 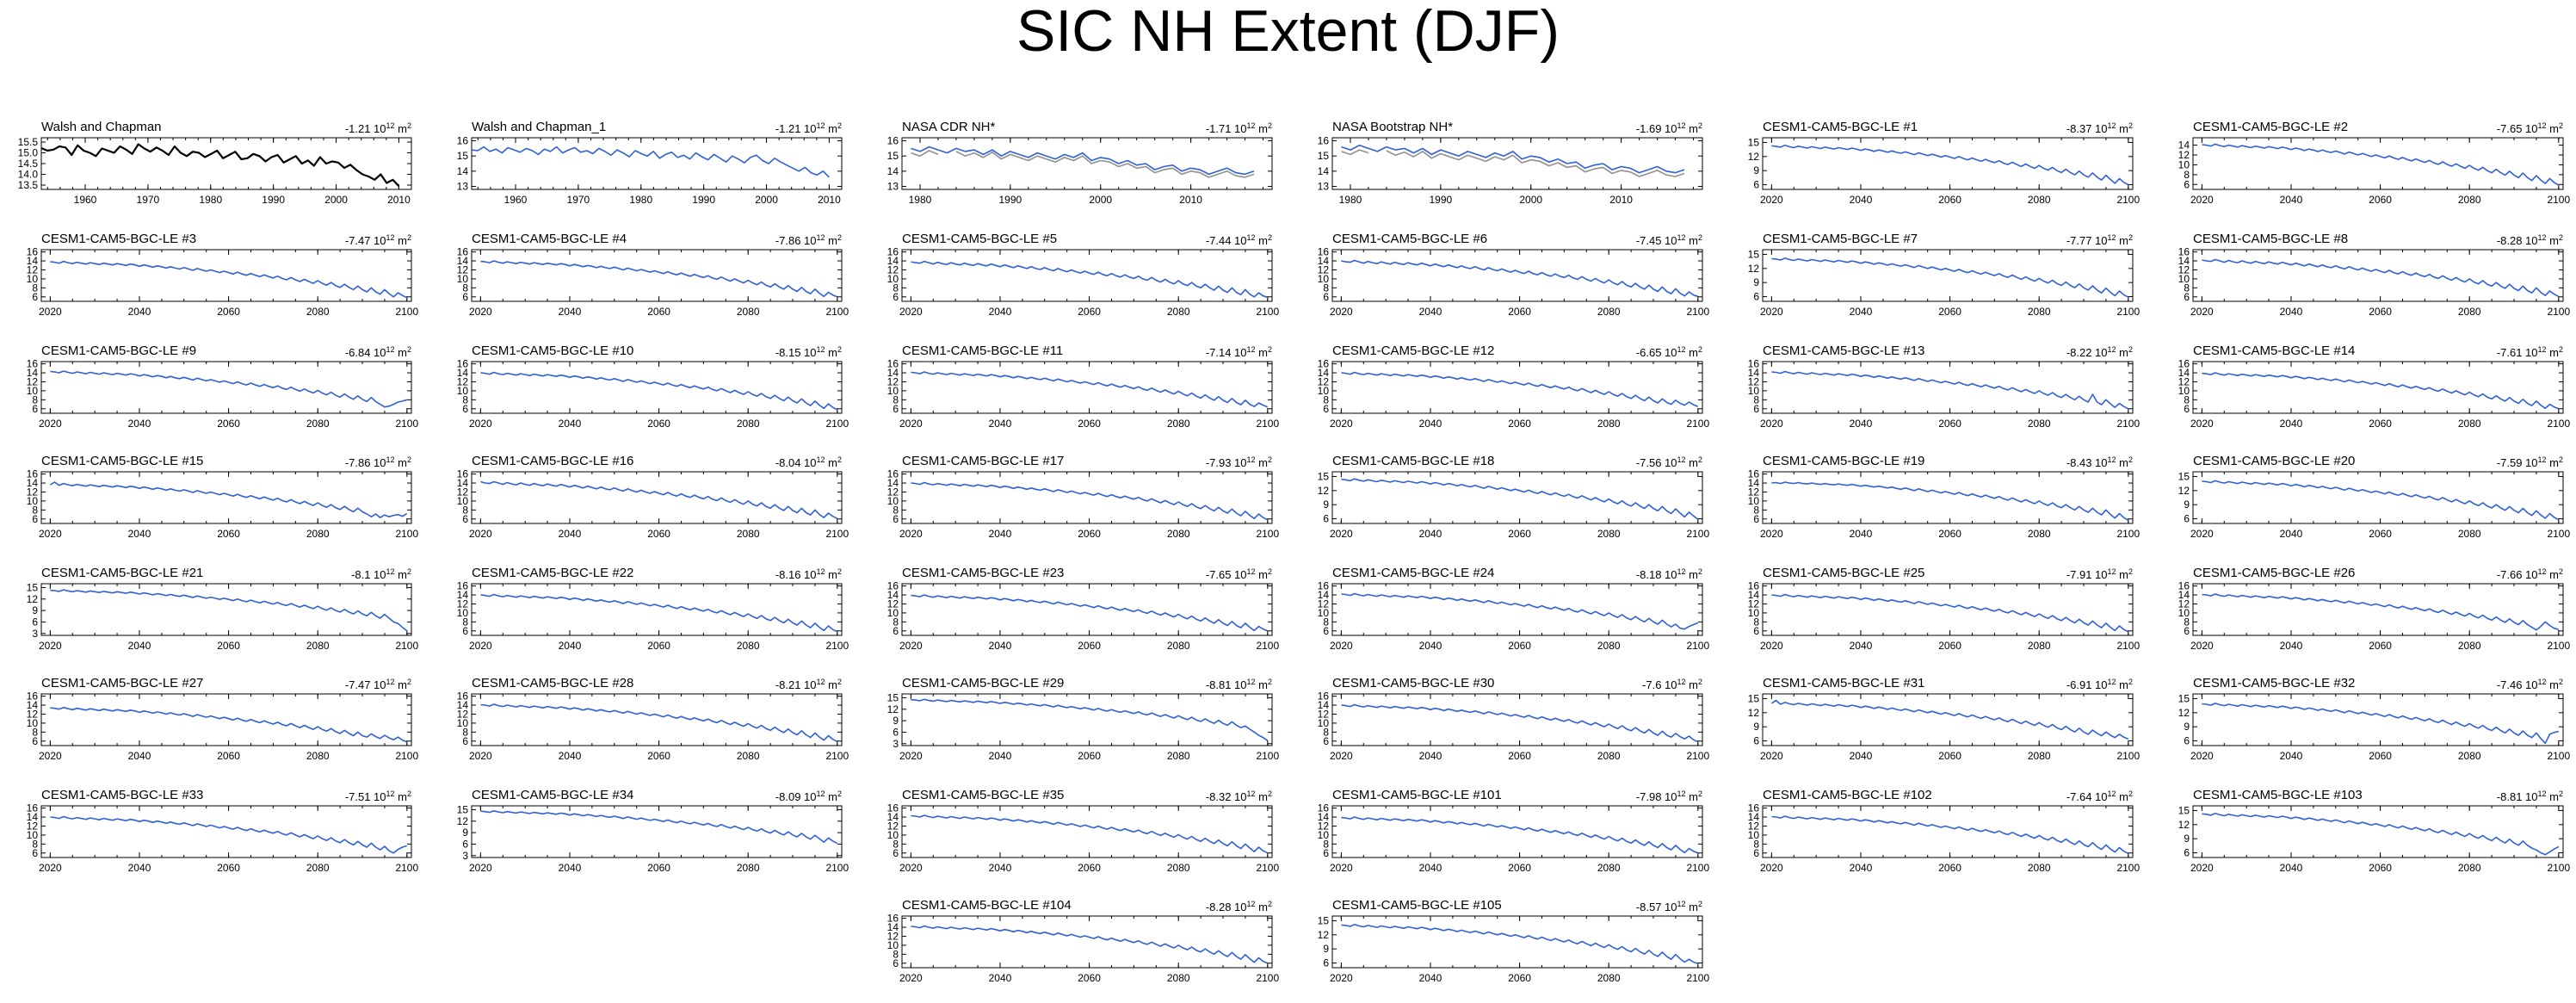 What do you see at coordinates (101, 127) in the screenshot?
I see `panel-title: Walsh and Chapman` at bounding box center [101, 127].